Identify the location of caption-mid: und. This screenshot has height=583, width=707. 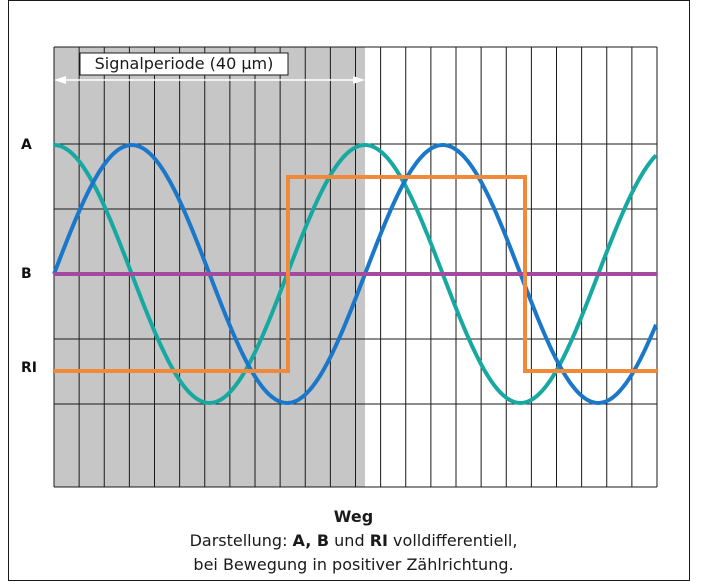
(349, 540).